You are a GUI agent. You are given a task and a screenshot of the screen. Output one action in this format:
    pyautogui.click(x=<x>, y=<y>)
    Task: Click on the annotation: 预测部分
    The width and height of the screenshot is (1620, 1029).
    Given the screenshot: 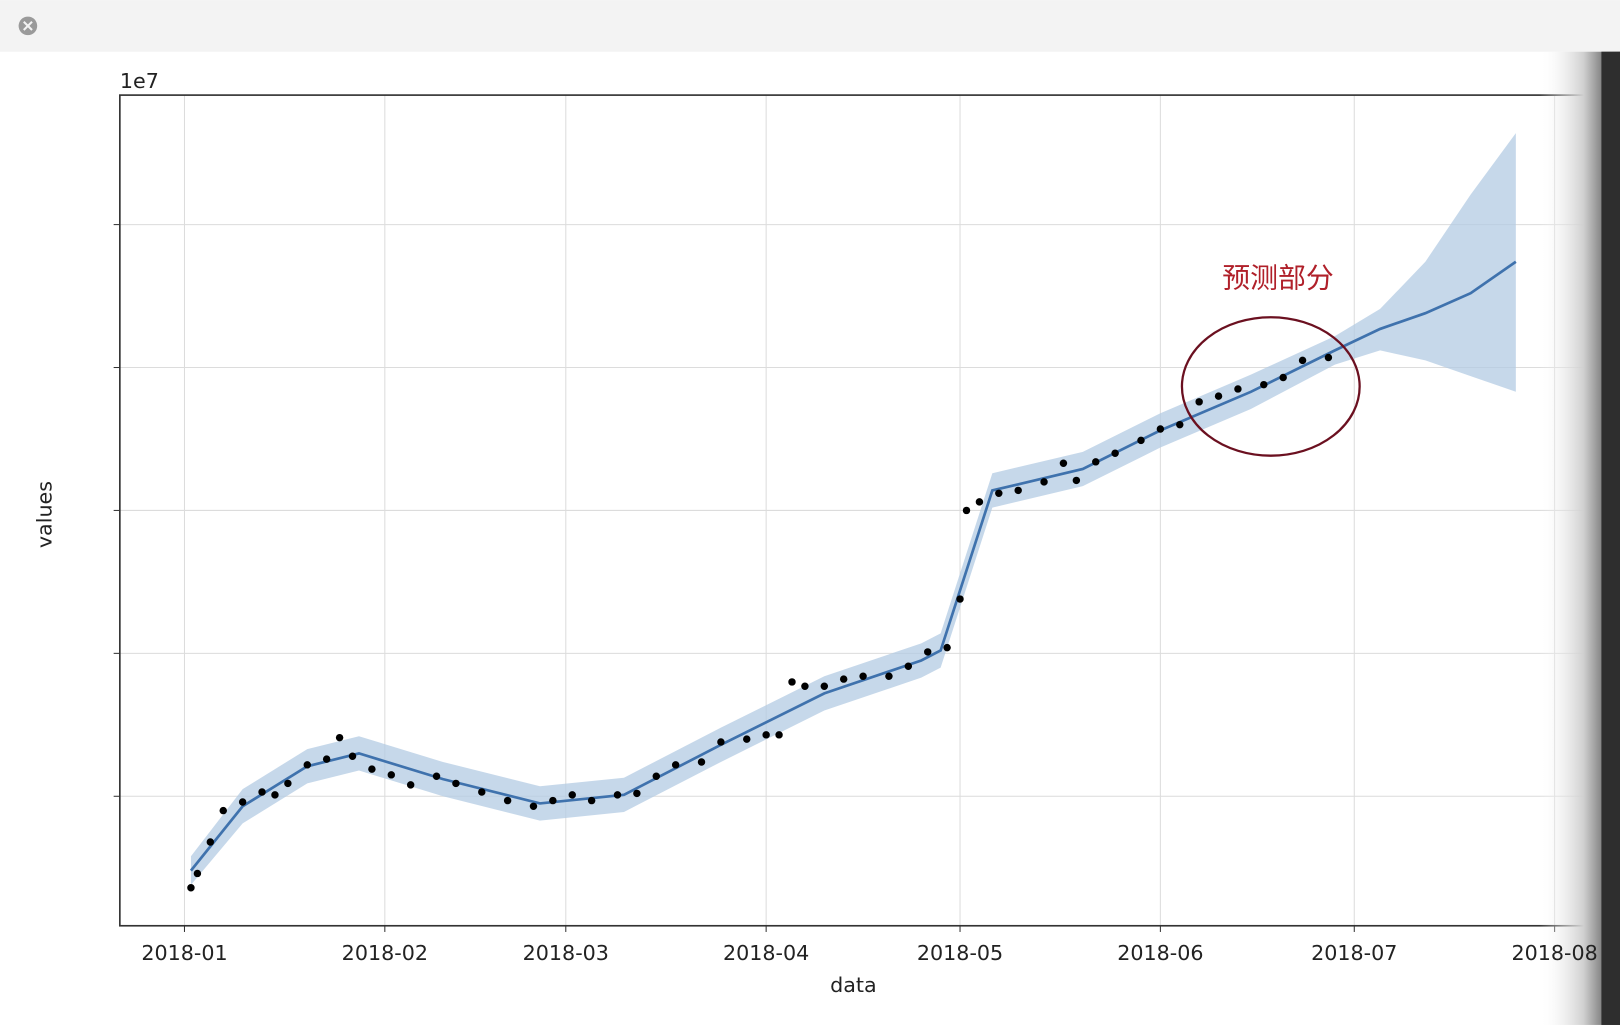 What is the action you would take?
    pyautogui.click(x=1278, y=277)
    